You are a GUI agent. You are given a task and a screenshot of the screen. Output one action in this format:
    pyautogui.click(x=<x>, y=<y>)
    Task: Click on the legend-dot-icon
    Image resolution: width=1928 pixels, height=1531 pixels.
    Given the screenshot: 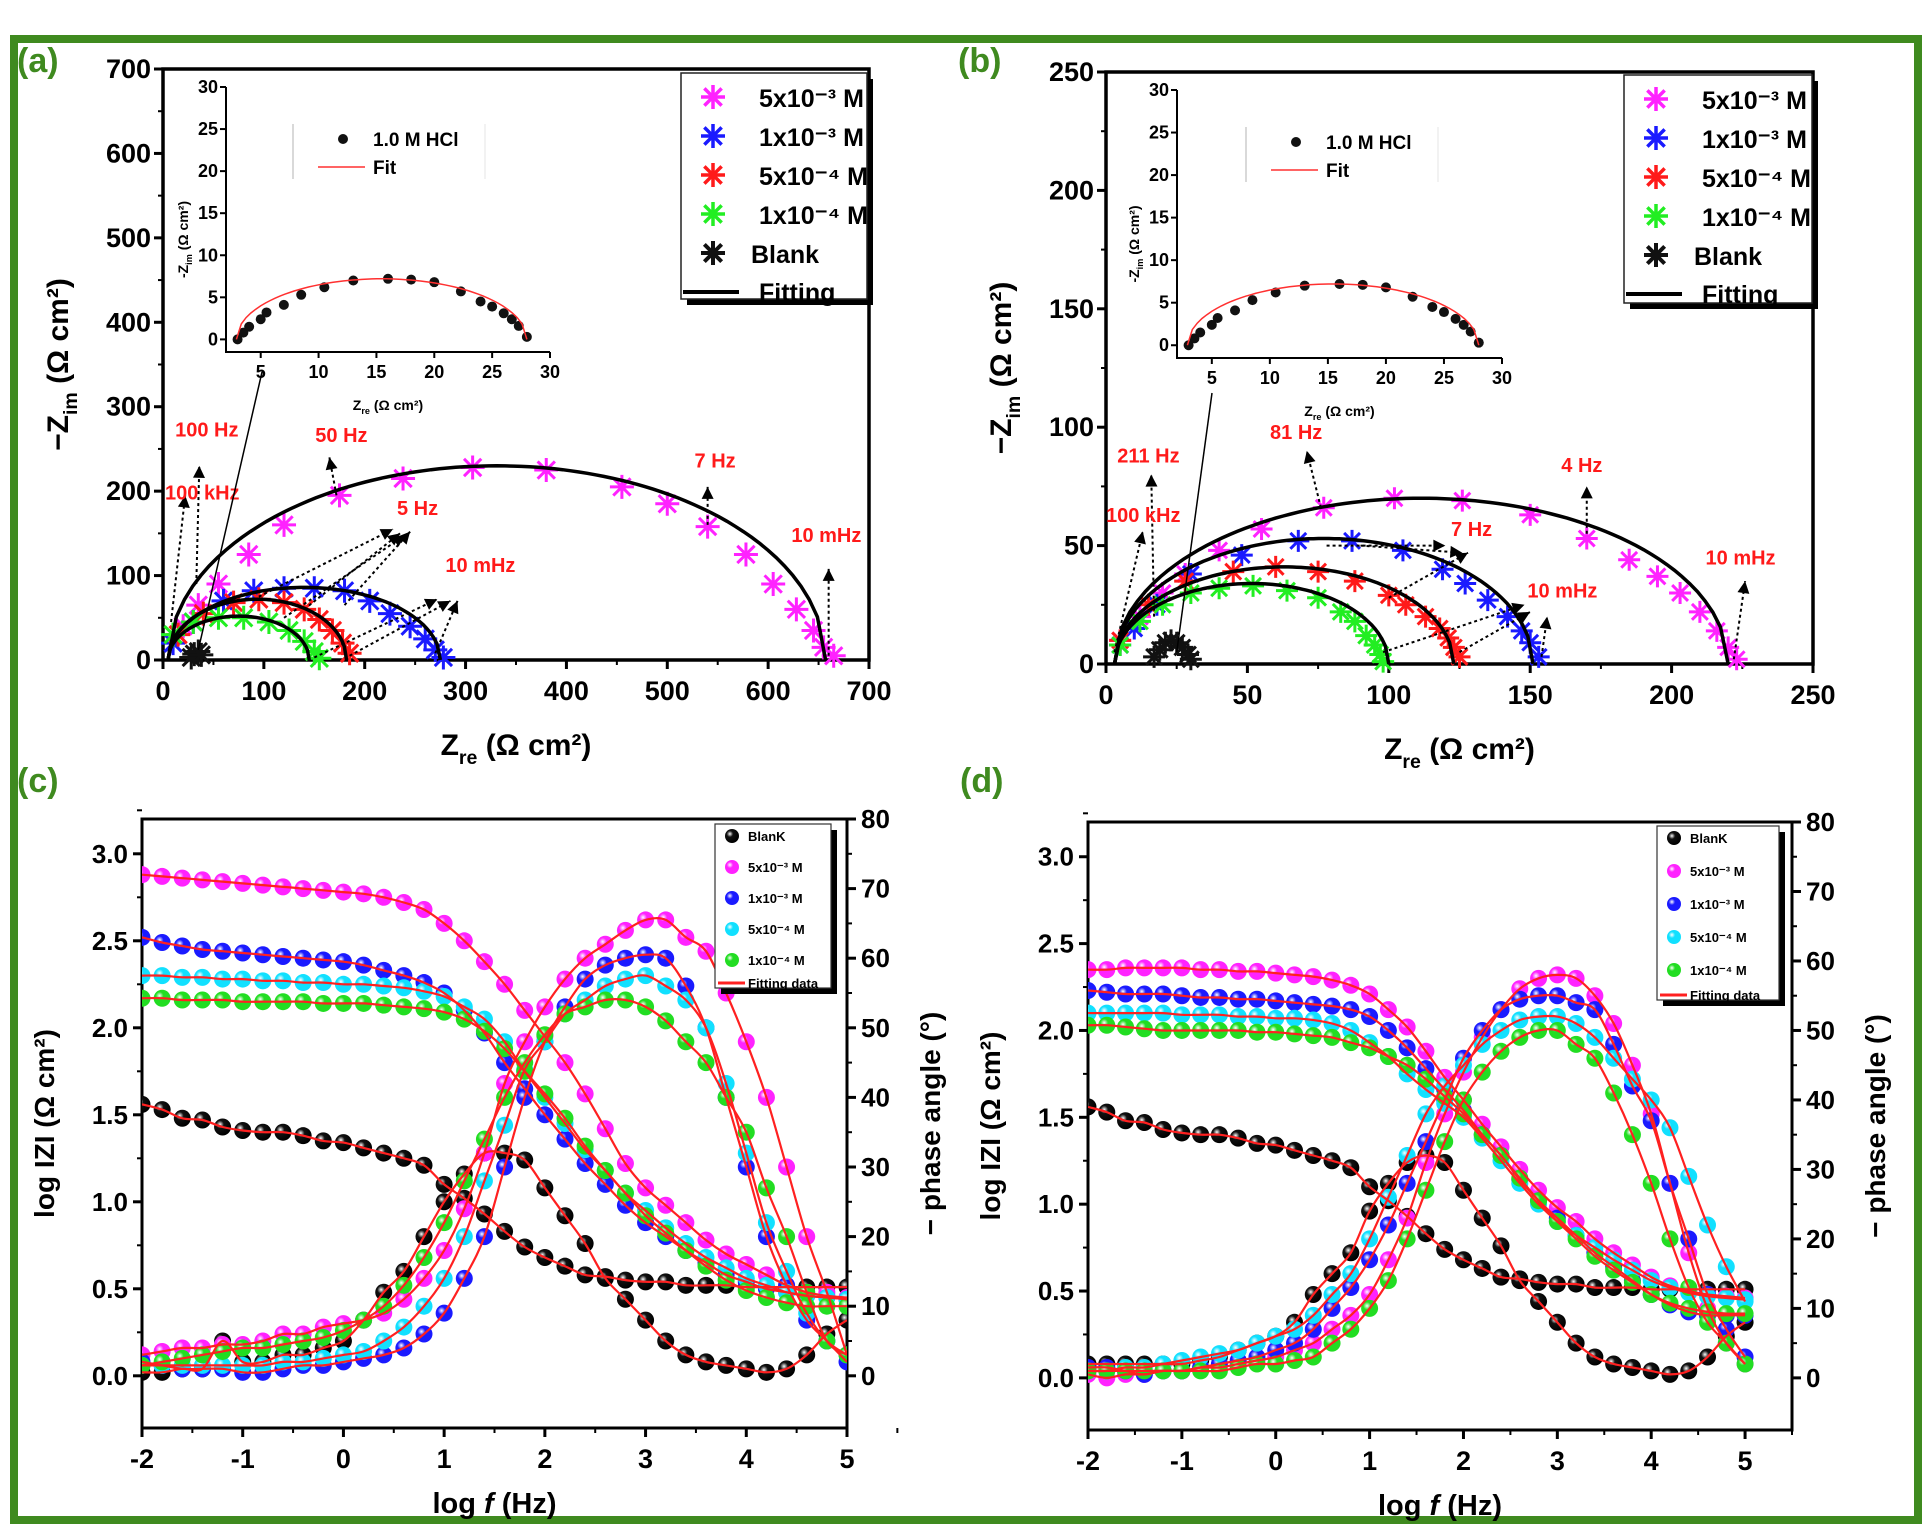 What is the action you would take?
    pyautogui.click(x=343, y=139)
    